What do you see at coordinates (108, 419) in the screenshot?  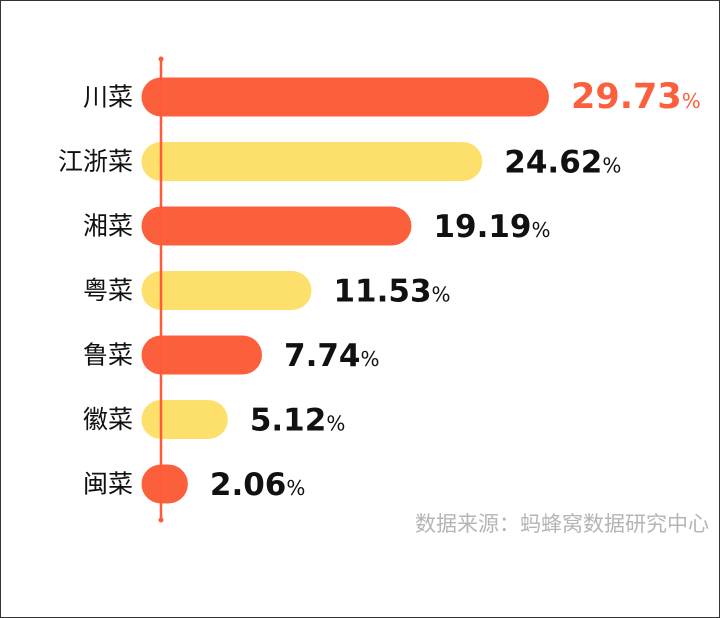 I see `category-label-5: 徽菜` at bounding box center [108, 419].